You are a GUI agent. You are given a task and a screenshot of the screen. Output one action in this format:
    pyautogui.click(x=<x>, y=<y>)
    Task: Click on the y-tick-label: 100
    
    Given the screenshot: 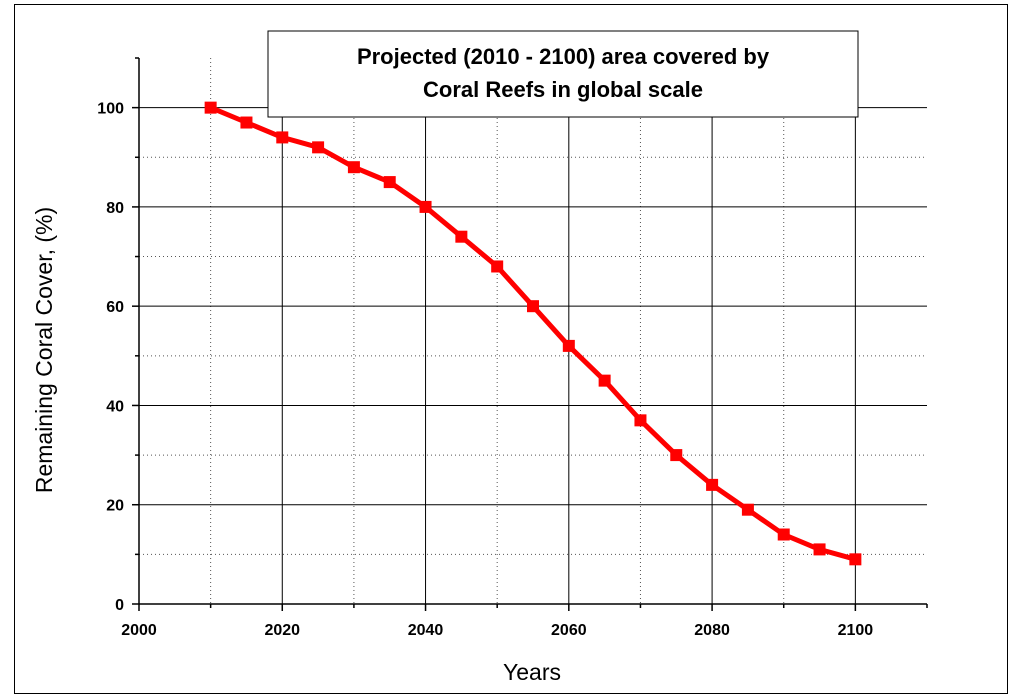 What is the action you would take?
    pyautogui.click(x=110, y=109)
    